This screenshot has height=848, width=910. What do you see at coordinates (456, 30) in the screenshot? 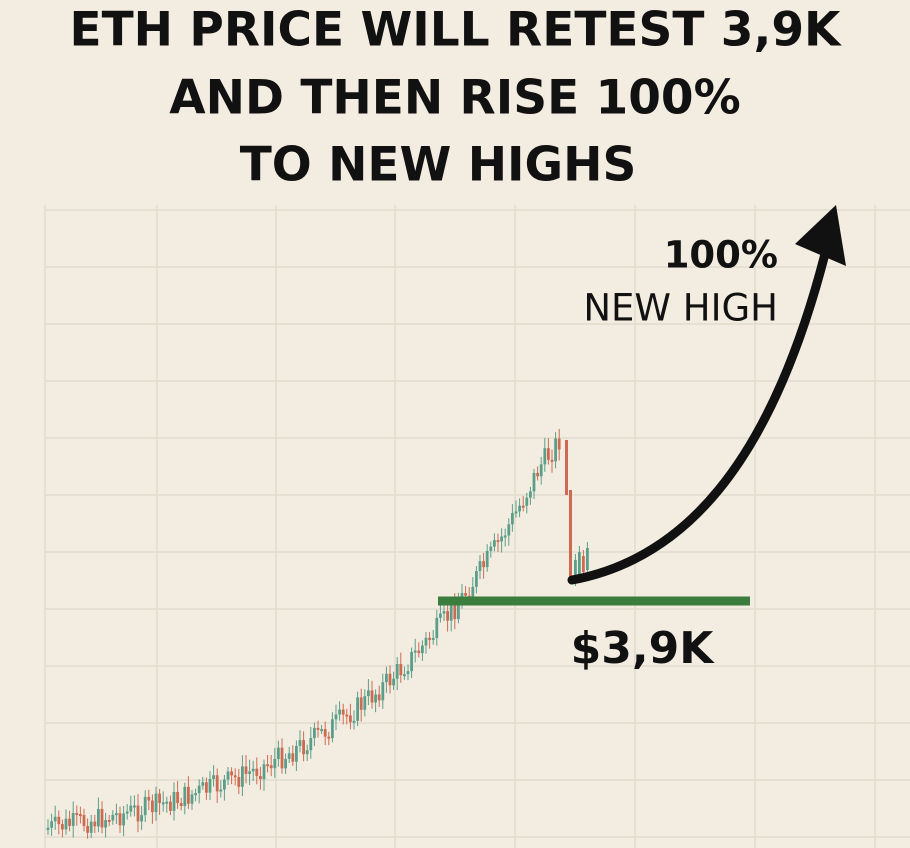
I see `title-line: ETH PRICE WILL RETEST 3,9K` at bounding box center [456, 30].